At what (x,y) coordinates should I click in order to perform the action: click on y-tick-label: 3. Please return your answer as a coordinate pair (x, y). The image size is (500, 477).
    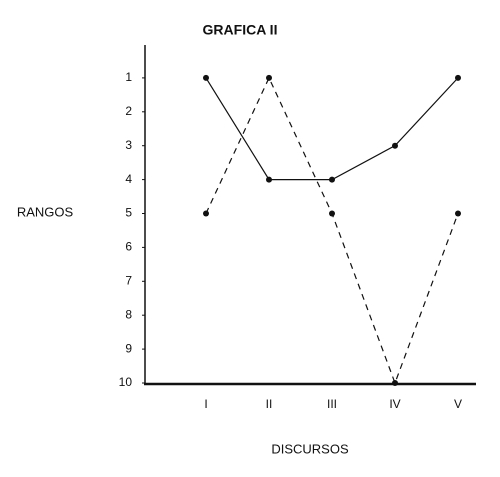
    Looking at the image, I should click on (128, 145).